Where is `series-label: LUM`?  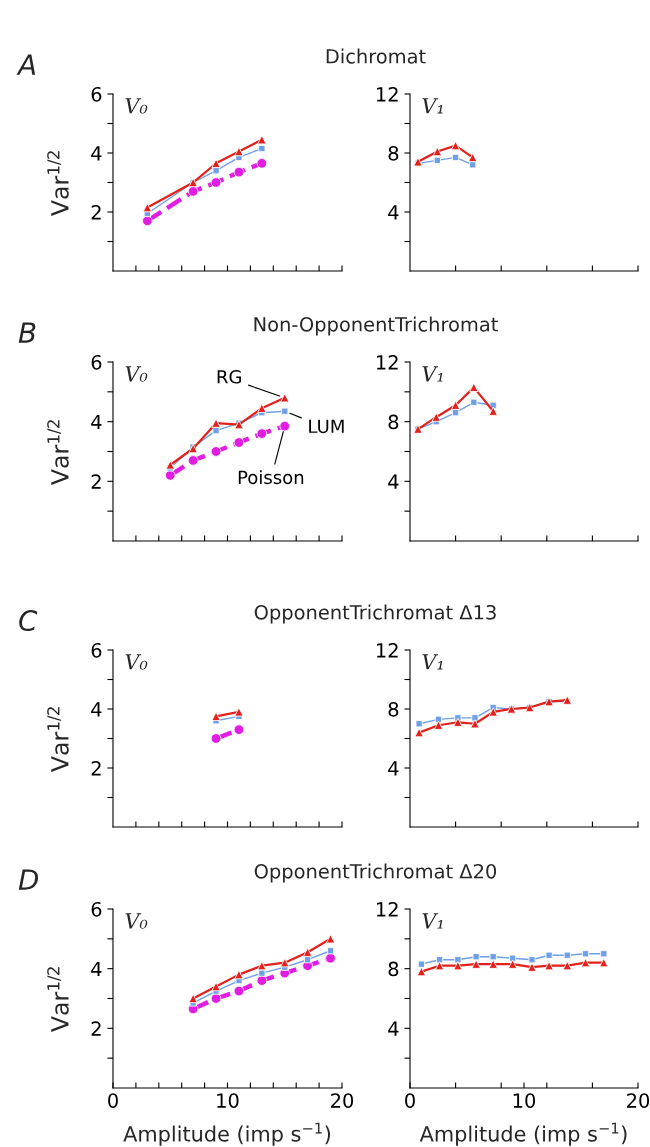
series-label: LUM is located at coordinates (326, 426).